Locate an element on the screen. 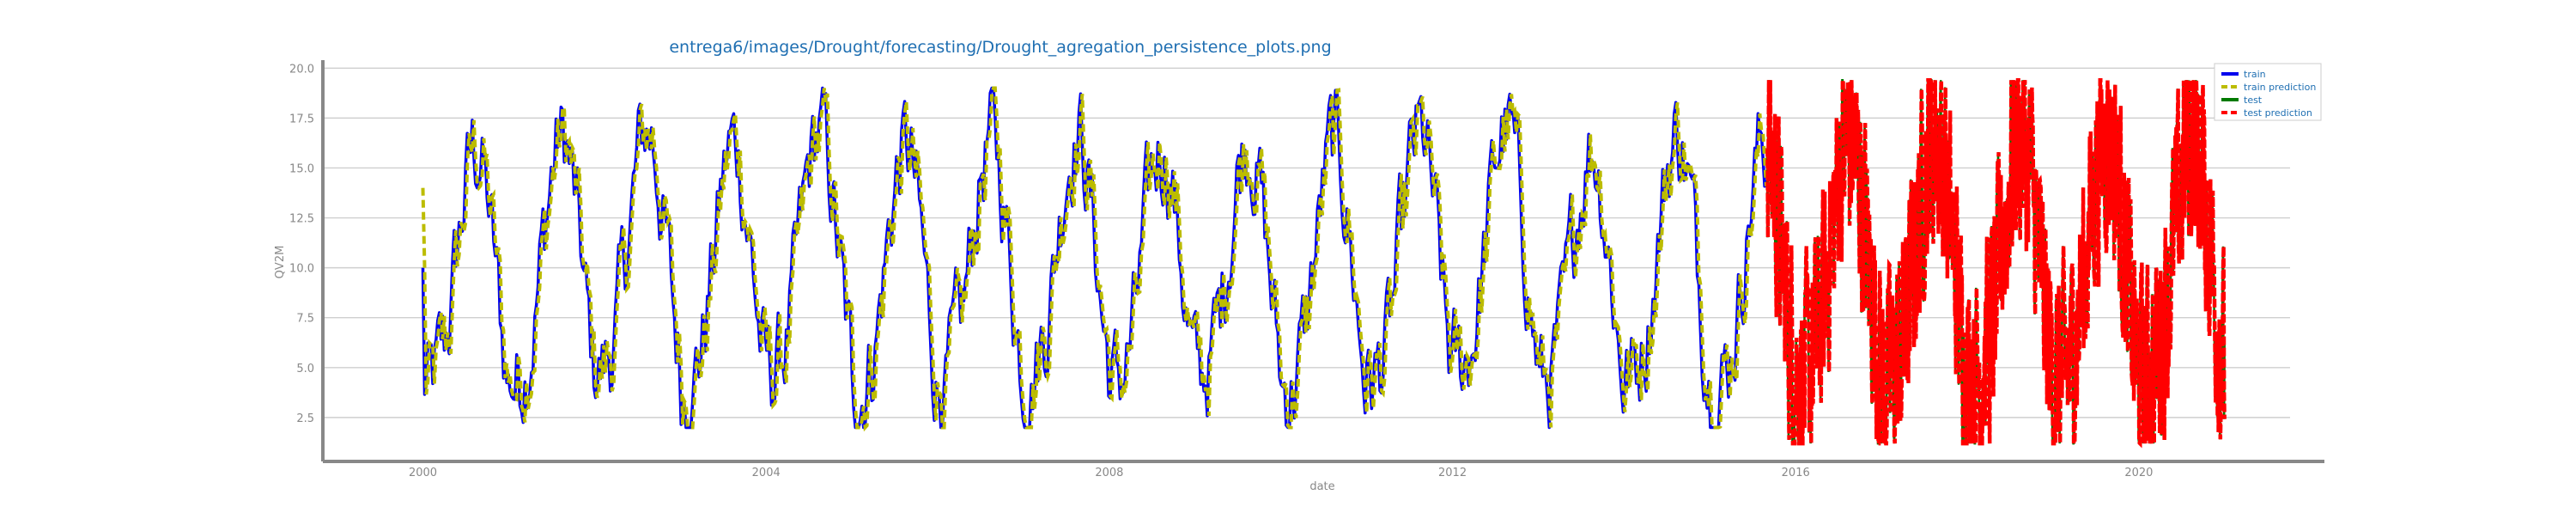  x-tick-label: 2020 is located at coordinates (2138, 473).